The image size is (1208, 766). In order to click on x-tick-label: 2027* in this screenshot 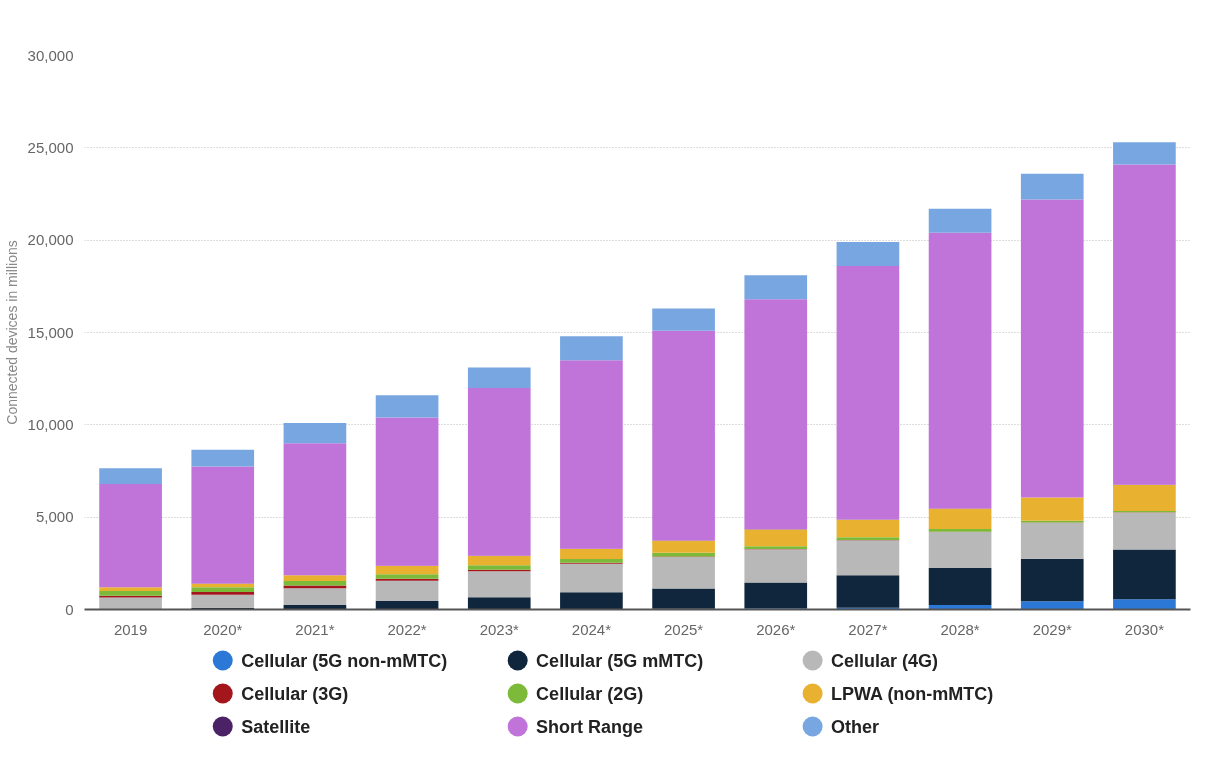, I will do `click(868, 629)`.